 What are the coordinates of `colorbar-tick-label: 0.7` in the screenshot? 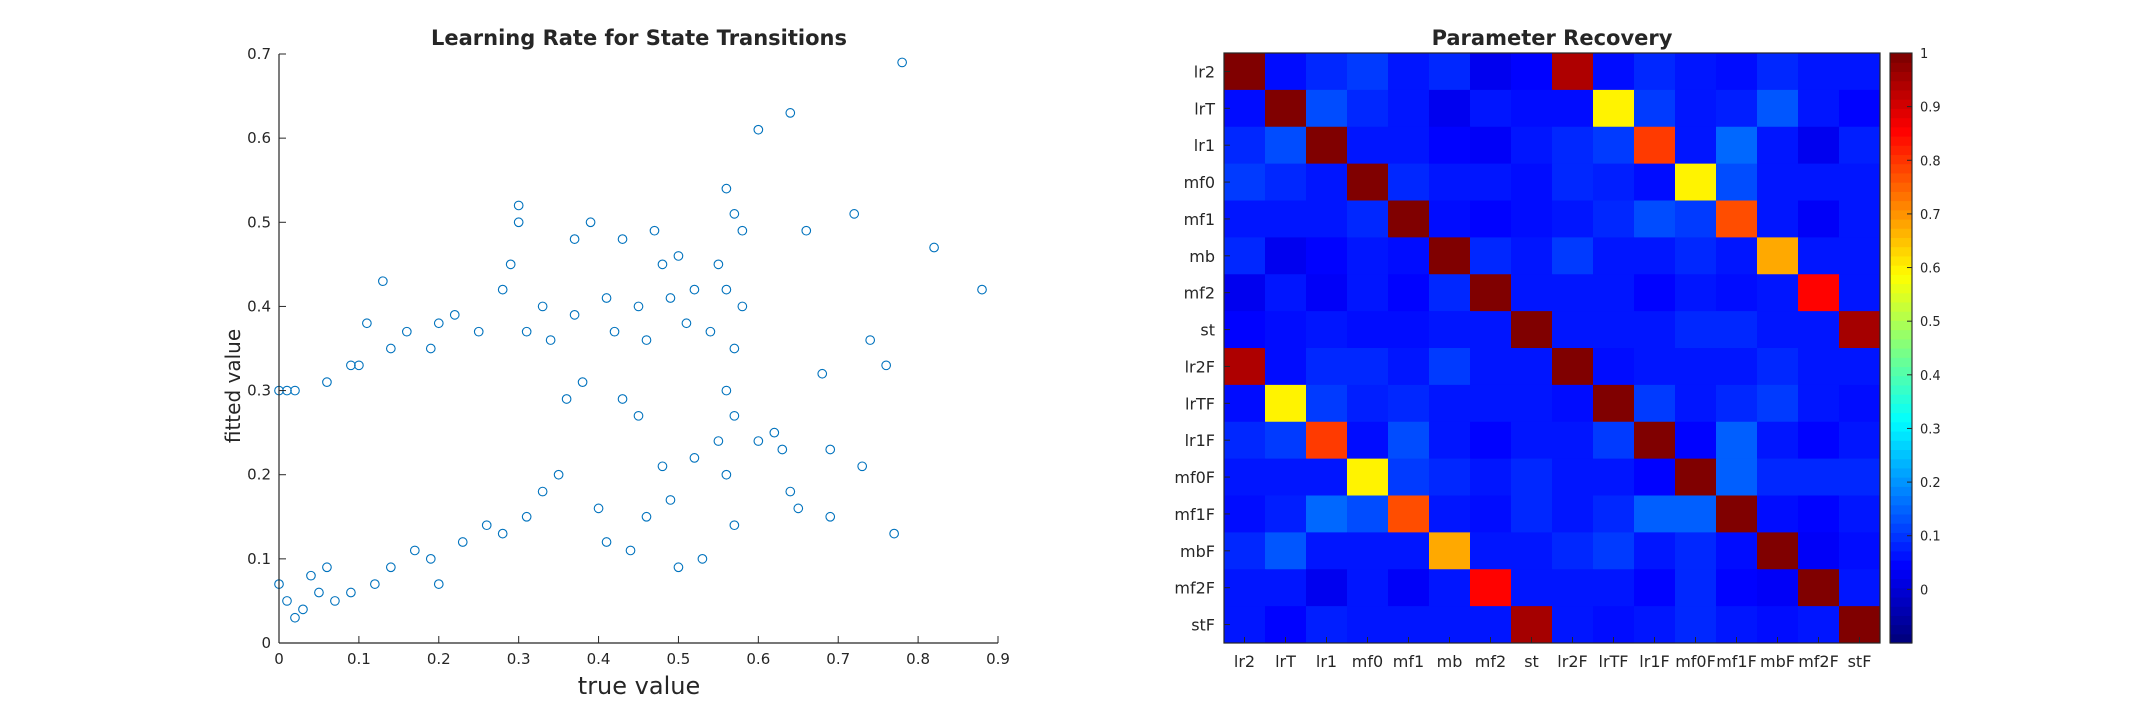 It's located at (1930, 215).